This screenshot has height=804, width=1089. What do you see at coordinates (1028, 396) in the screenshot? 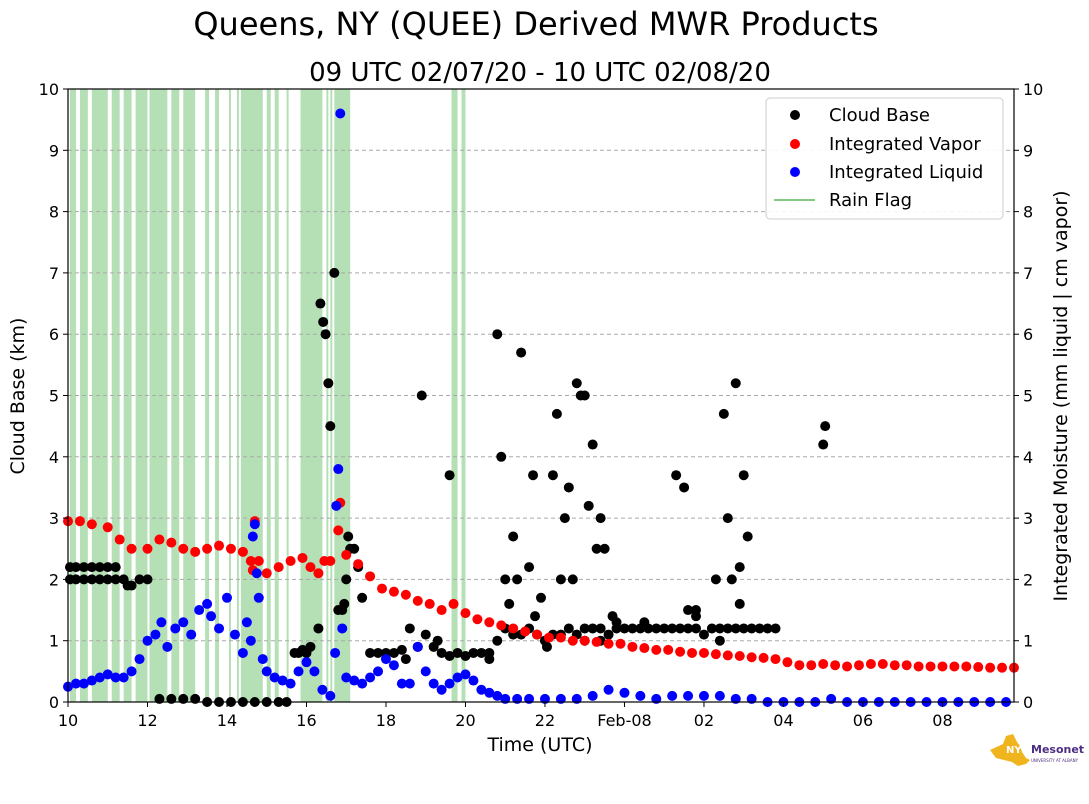
I see `y-axis-right: 0 1 2 3 4 5 6 7 8 9 10` at bounding box center [1028, 396].